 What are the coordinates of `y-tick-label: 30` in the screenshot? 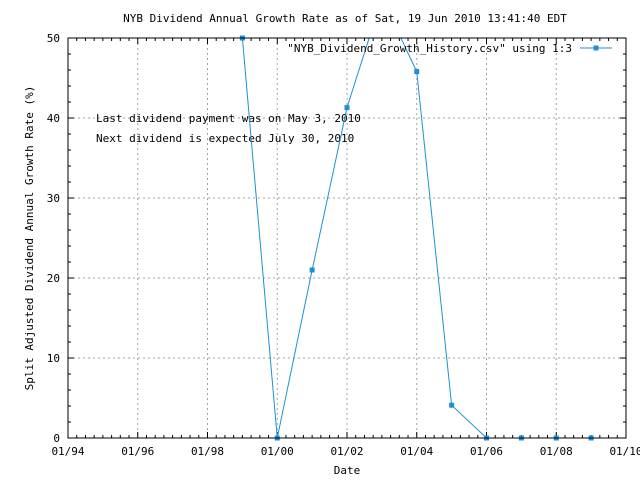 It's located at (53, 198).